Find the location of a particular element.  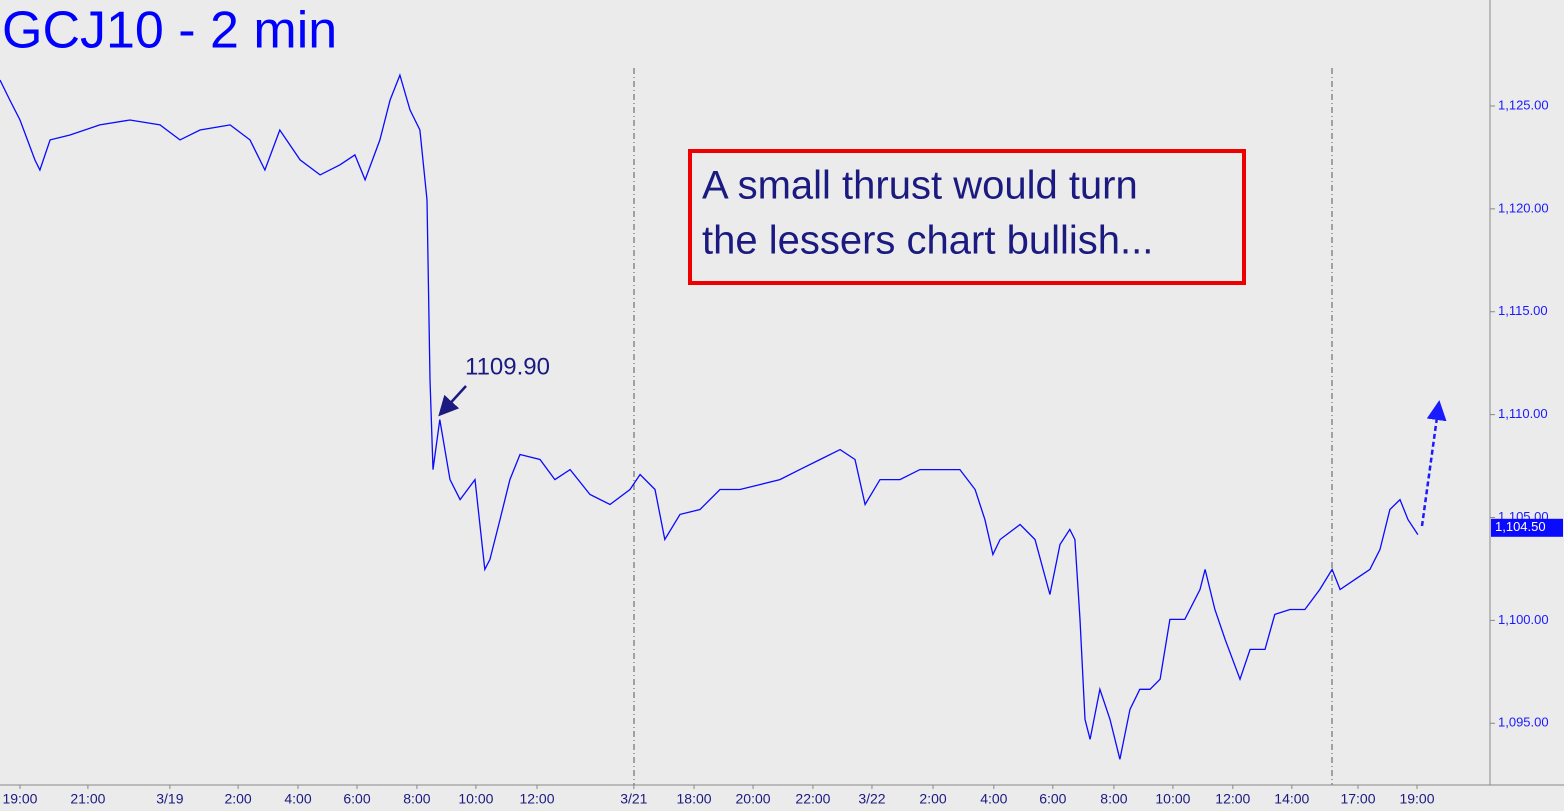

projection-arrow is located at coordinates (1433, 463).